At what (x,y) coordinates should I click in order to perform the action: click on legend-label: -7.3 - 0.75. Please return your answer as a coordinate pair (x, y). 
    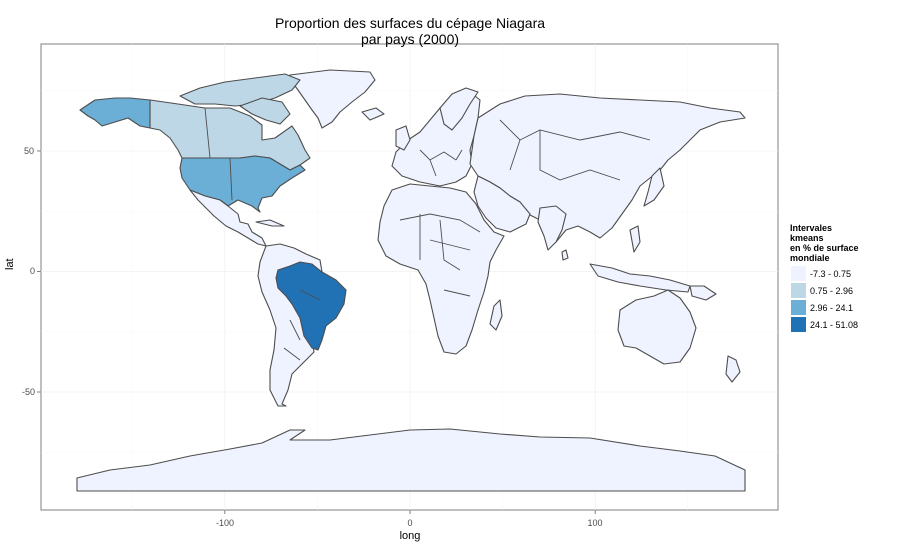
    Looking at the image, I should click on (831, 273).